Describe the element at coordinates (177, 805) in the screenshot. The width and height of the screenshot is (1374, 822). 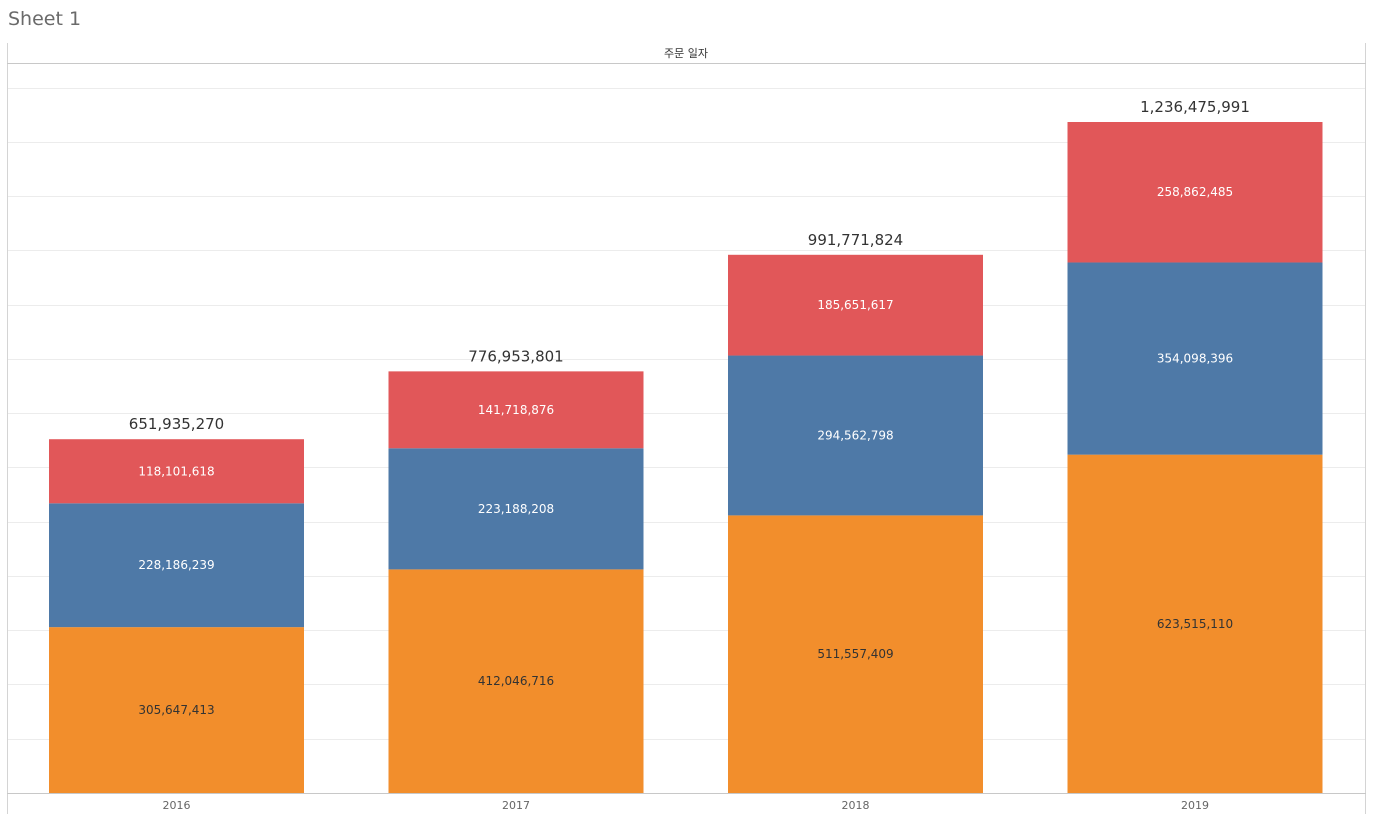
I see `x-tick-label: 2016` at that location.